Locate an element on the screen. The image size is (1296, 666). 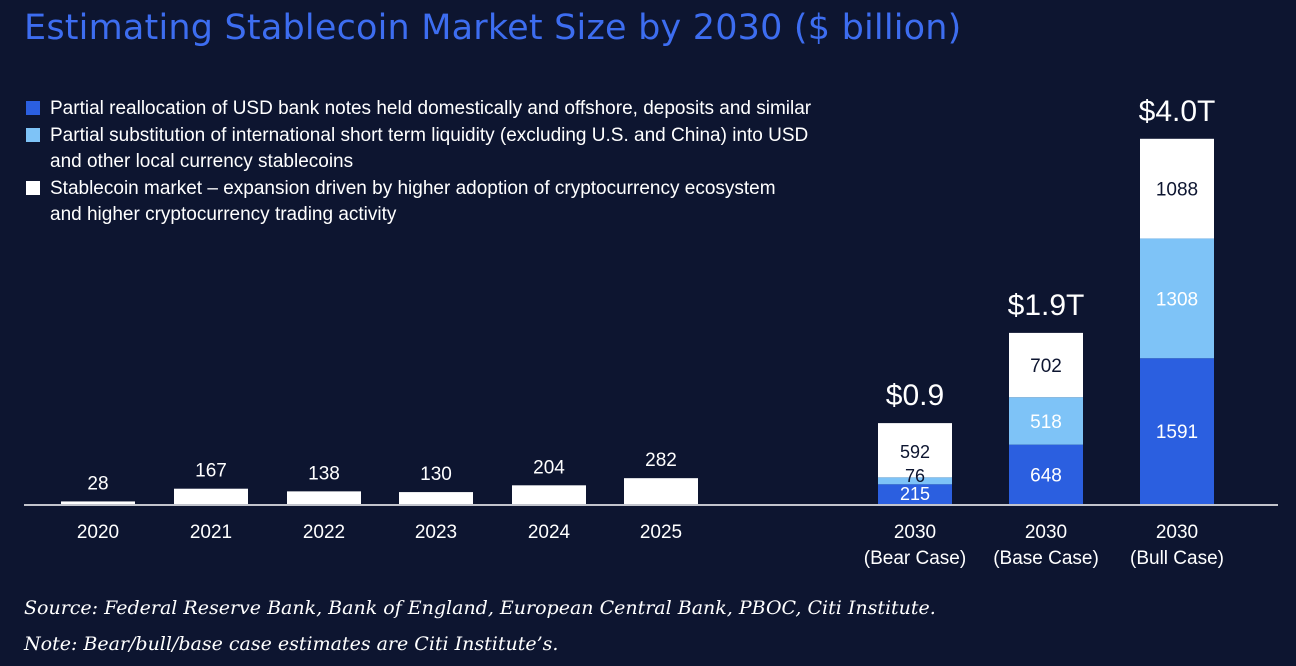
segment-label-bull-expansion: 1088 is located at coordinates (1177, 190).